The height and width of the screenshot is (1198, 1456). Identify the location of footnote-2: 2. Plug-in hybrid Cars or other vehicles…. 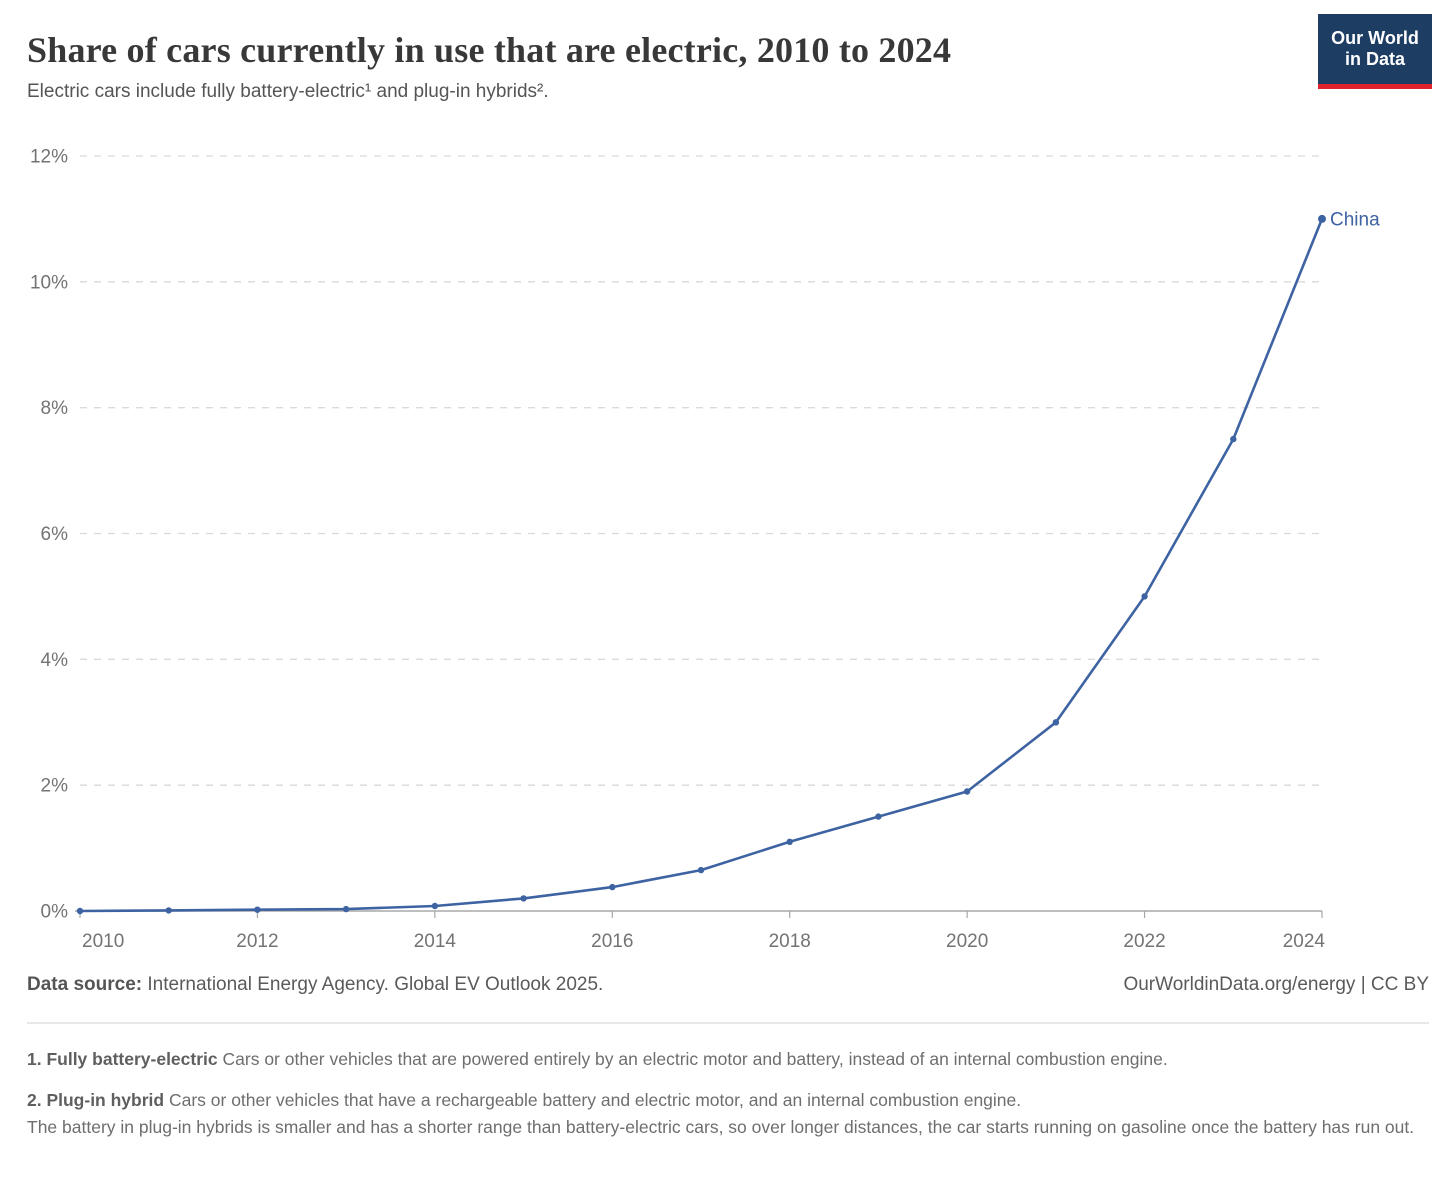
(728, 1113).